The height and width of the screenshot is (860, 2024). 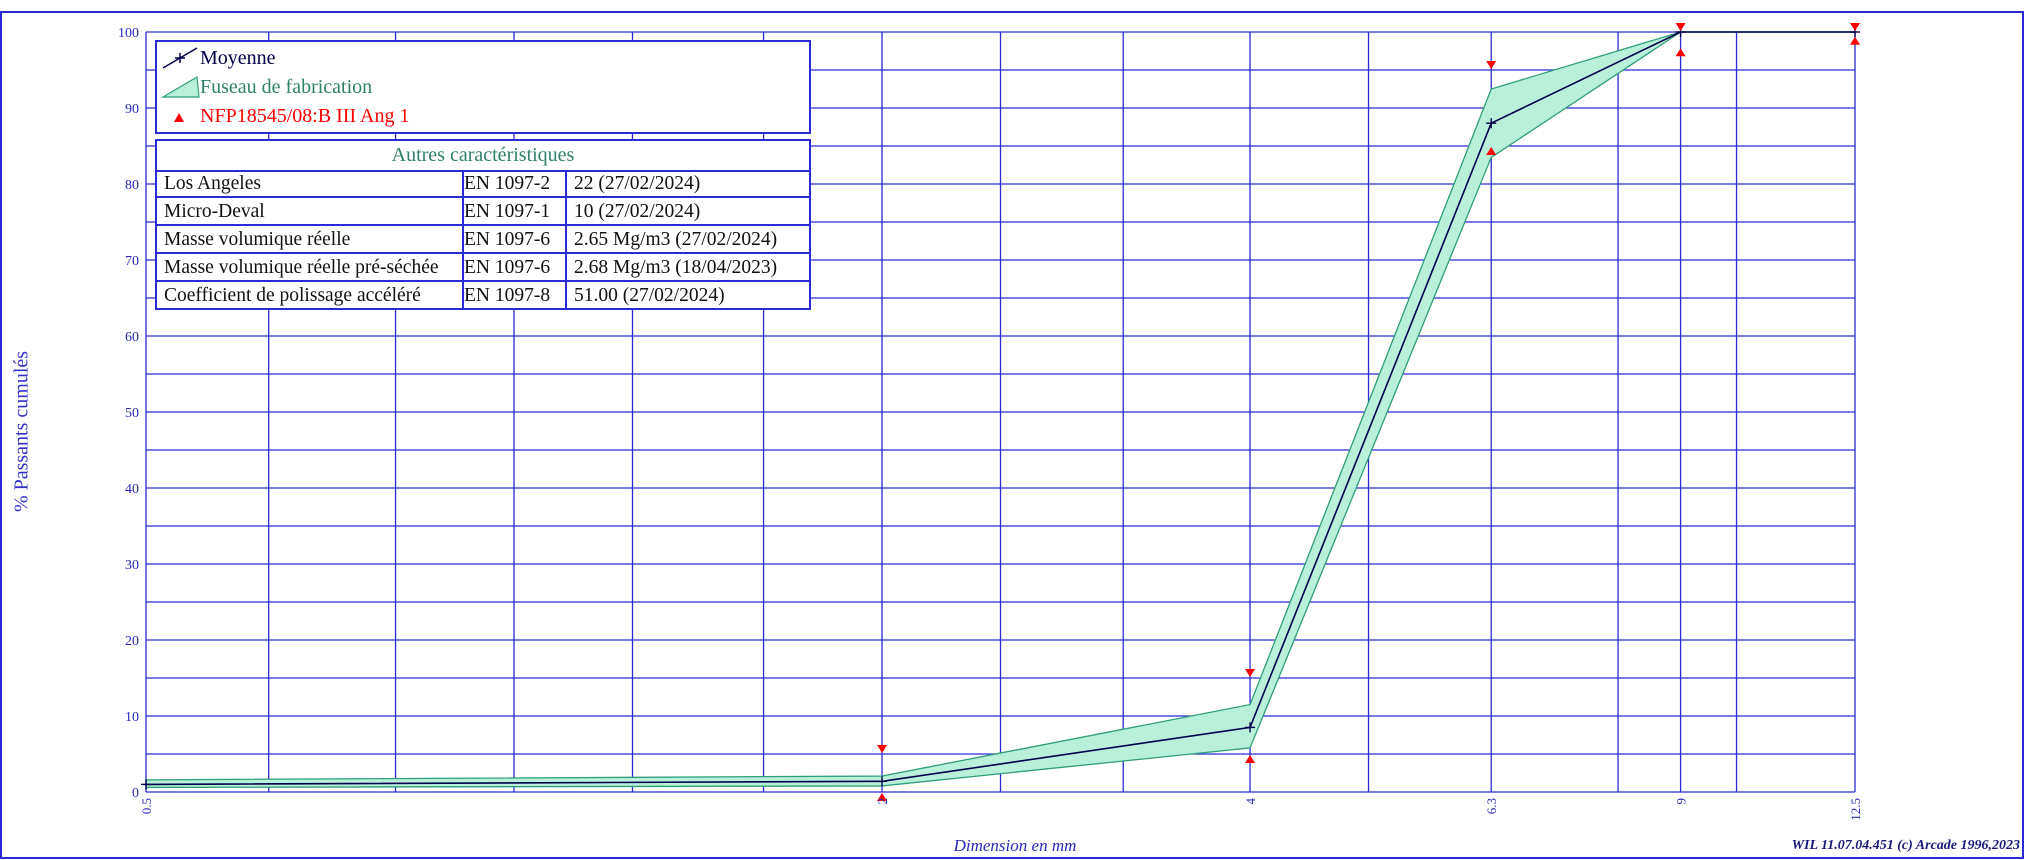 I want to click on legend-mean-line-icon, so click(x=180, y=58).